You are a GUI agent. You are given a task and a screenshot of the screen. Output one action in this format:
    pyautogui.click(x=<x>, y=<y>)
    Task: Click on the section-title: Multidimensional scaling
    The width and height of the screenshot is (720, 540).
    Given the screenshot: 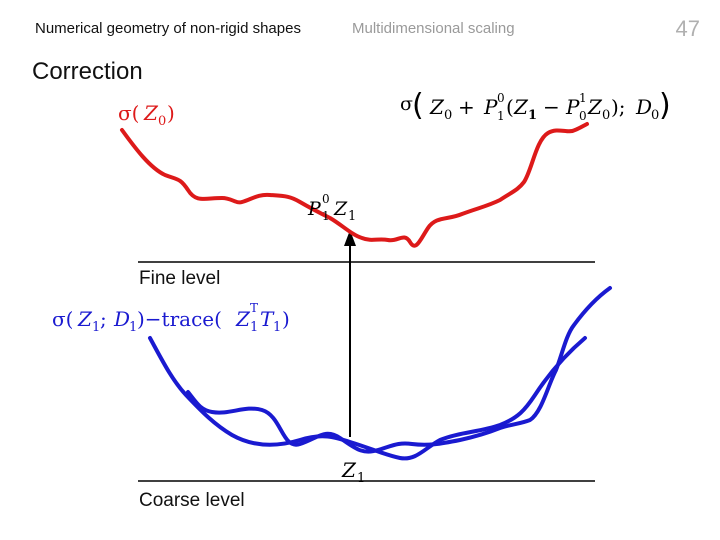 What is the action you would take?
    pyautogui.click(x=433, y=28)
    